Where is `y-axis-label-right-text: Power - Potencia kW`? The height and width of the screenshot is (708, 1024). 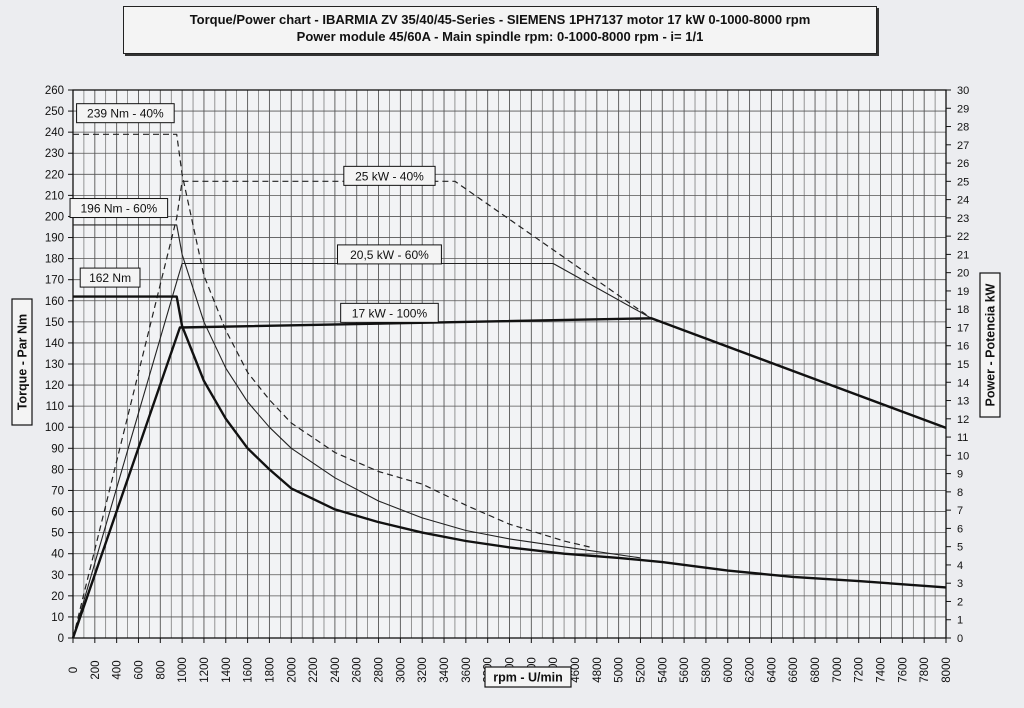
y-axis-label-right-text: Power - Potencia kW is located at coordinates (991, 344).